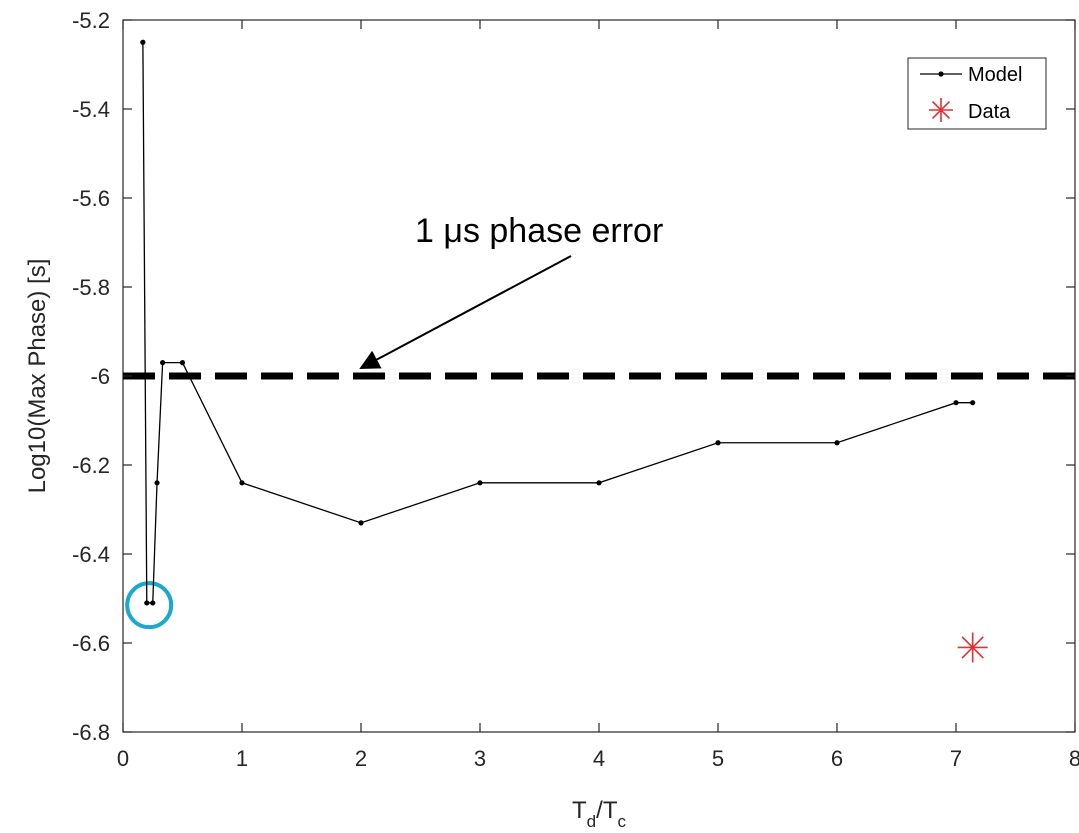 The width and height of the screenshot is (1079, 833). Describe the element at coordinates (539, 231) in the screenshot. I see `annotation-text: 1 μs phase error` at that location.